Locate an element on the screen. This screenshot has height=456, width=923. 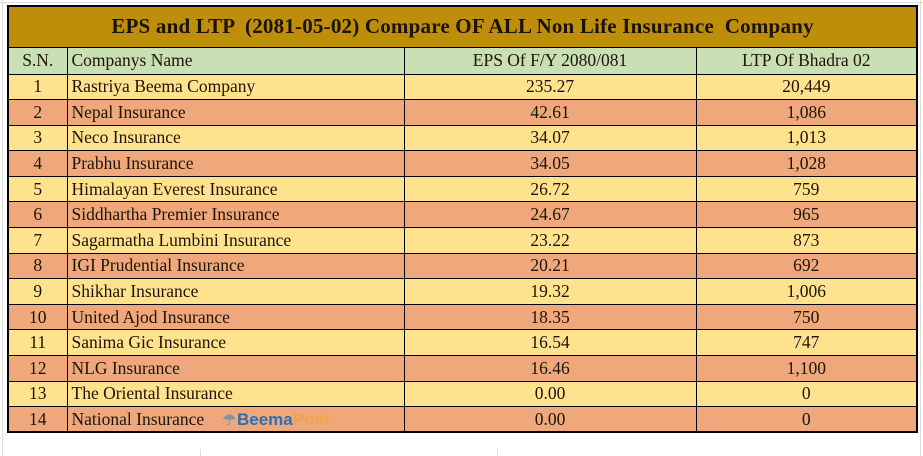
row-company-name: The Oriental Insurance is located at coordinates (235, 394).